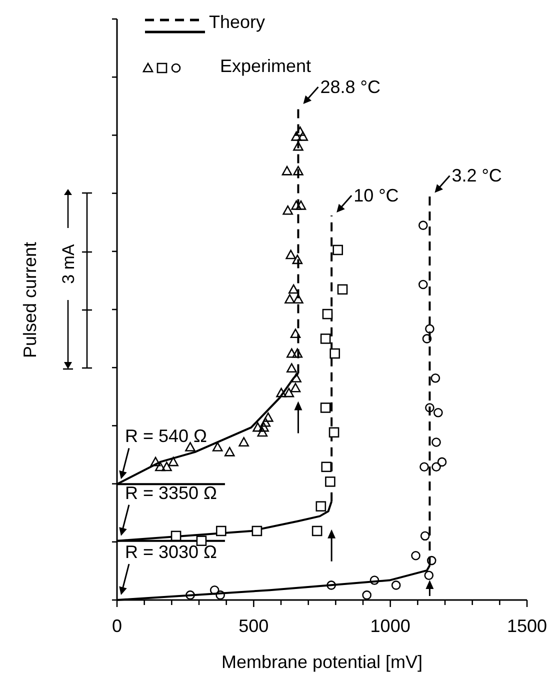 This screenshot has width=555, height=676. Describe the element at coordinates (350, 87) in the screenshot. I see `annotation: 28.8 °C` at that location.